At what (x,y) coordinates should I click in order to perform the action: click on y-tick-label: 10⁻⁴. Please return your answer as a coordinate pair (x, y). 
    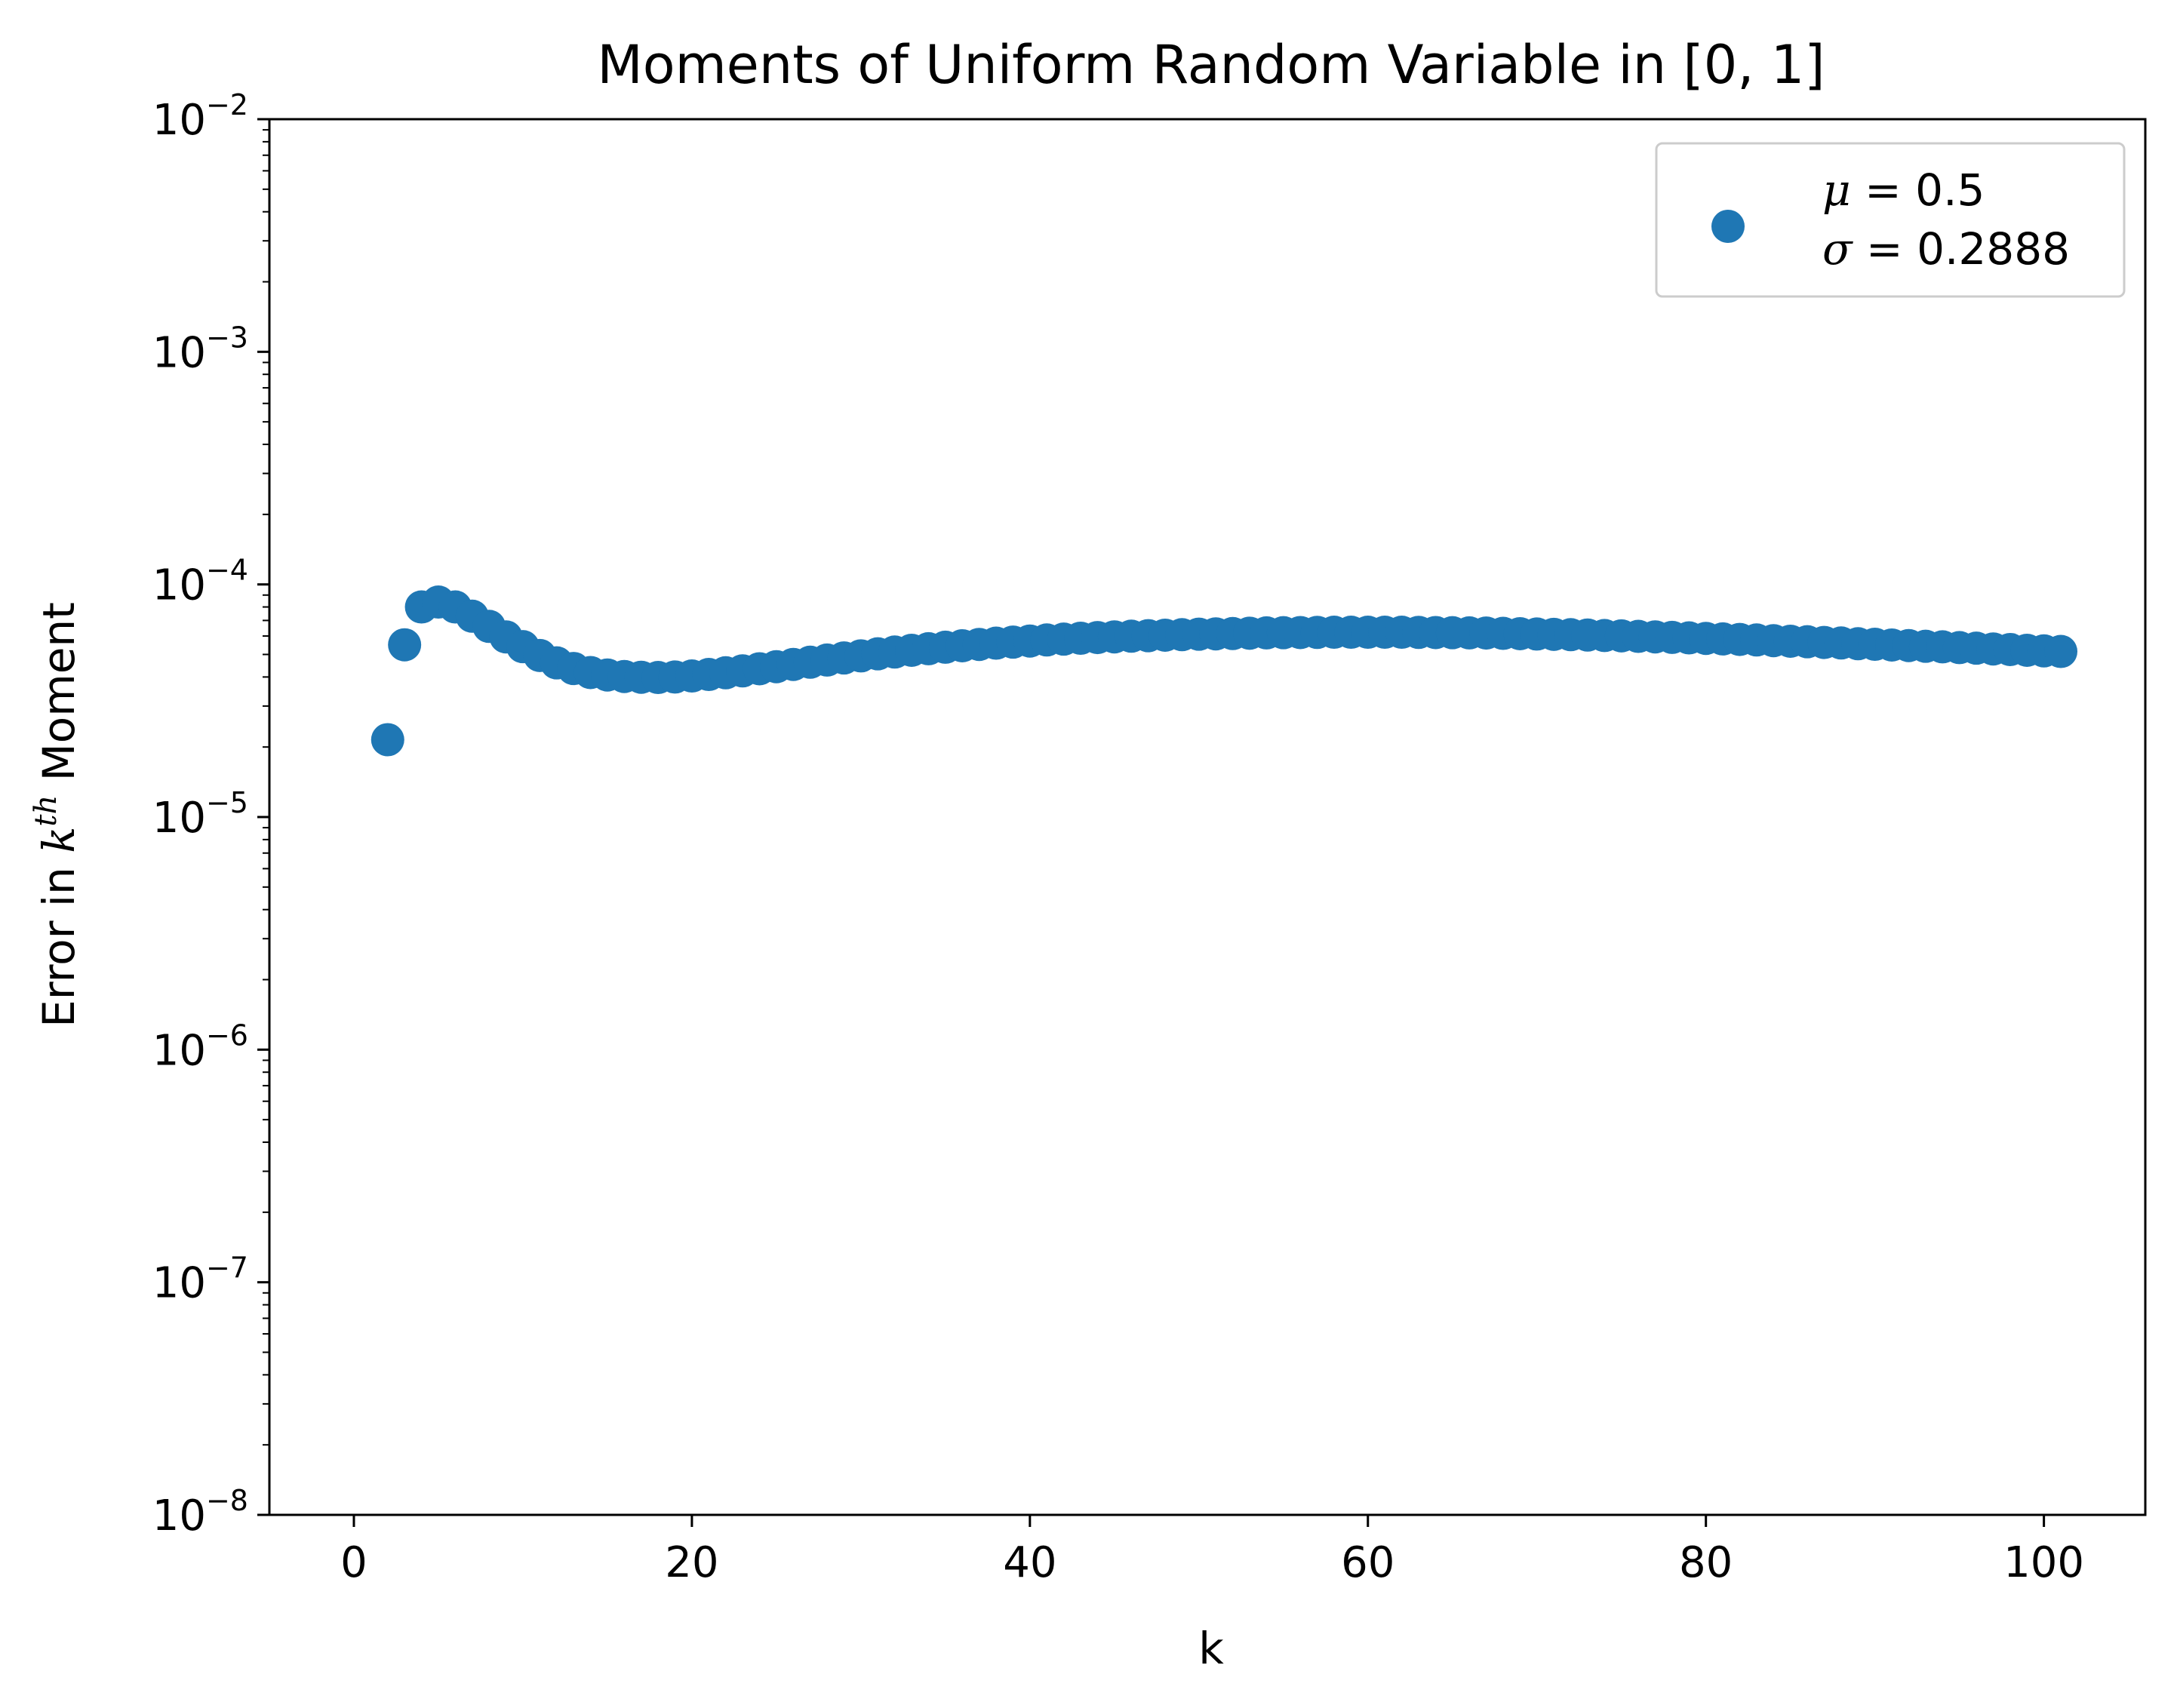
    Looking at the image, I should click on (200, 582).